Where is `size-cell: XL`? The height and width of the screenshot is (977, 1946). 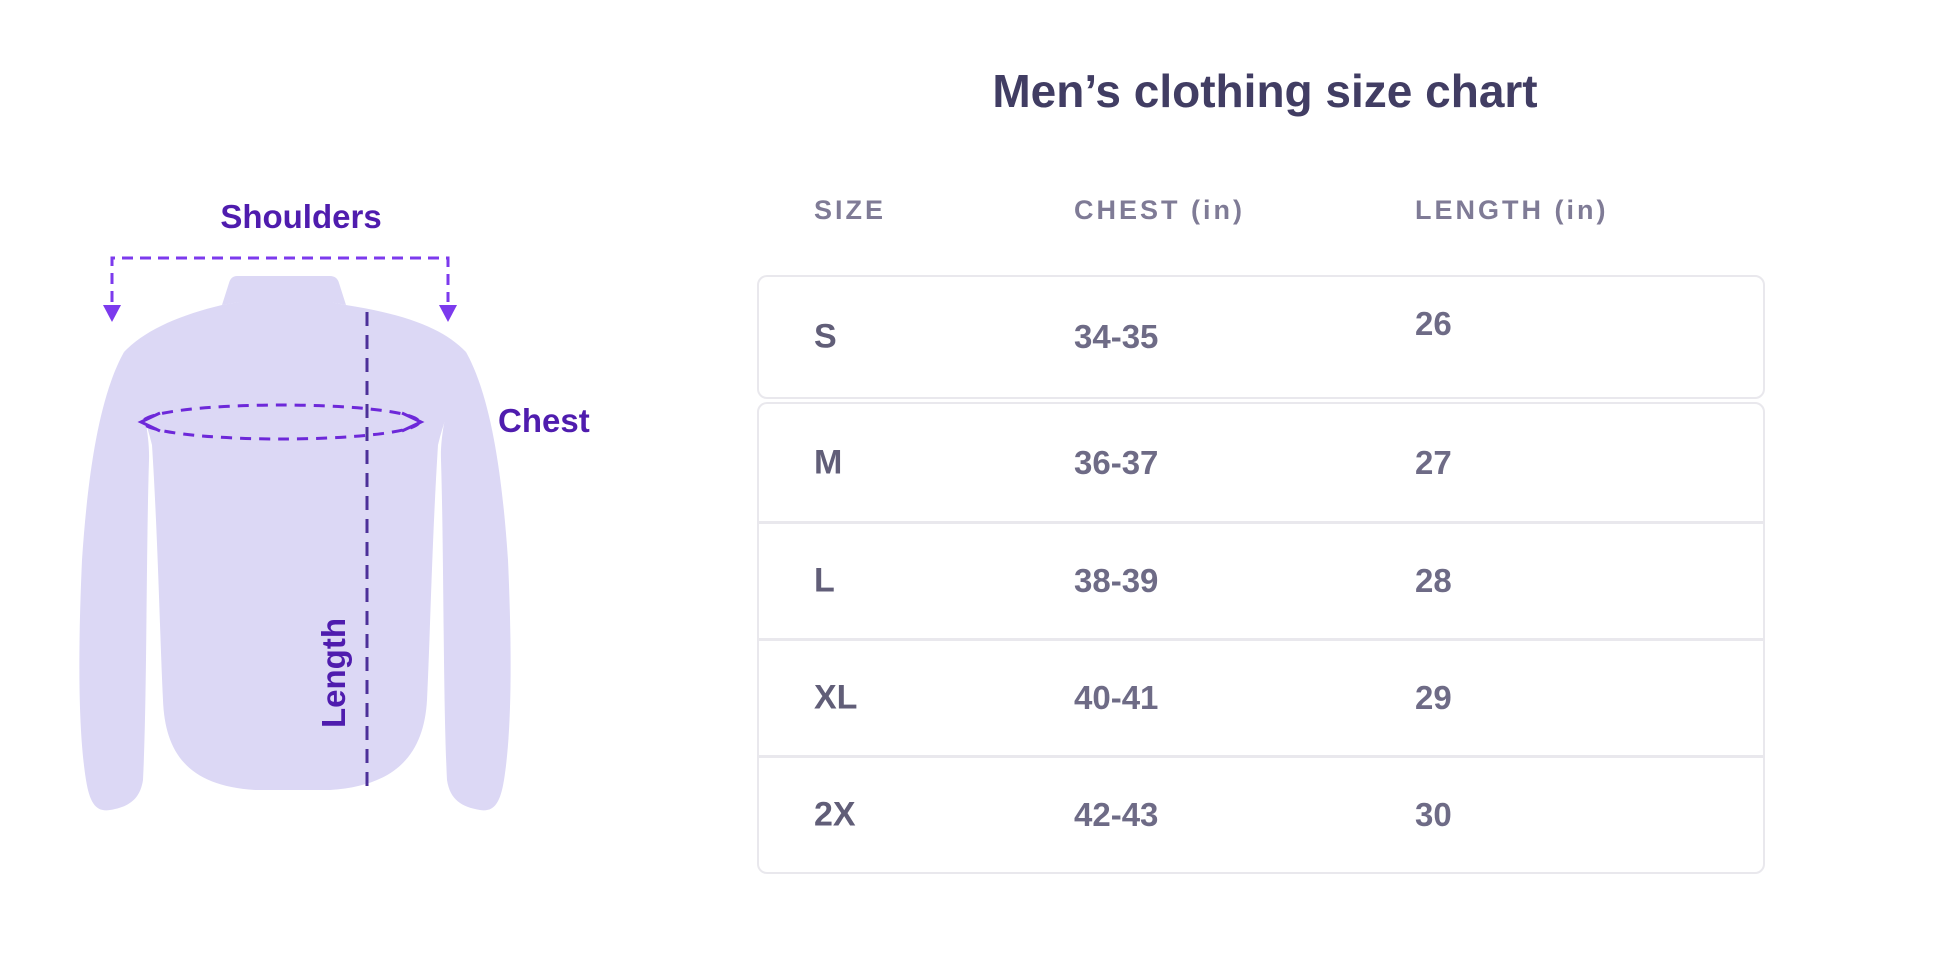
size-cell: XL is located at coordinates (836, 697).